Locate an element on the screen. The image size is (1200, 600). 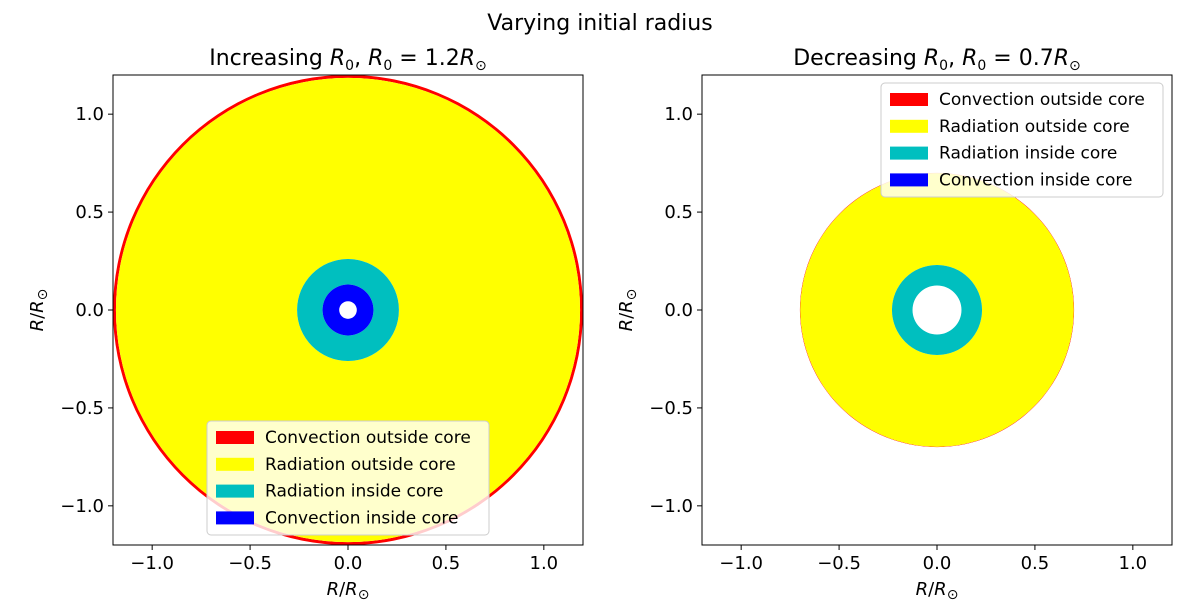
chart-title: Decreasing R0, R0 = 0.7R⊙ is located at coordinates (937, 60).